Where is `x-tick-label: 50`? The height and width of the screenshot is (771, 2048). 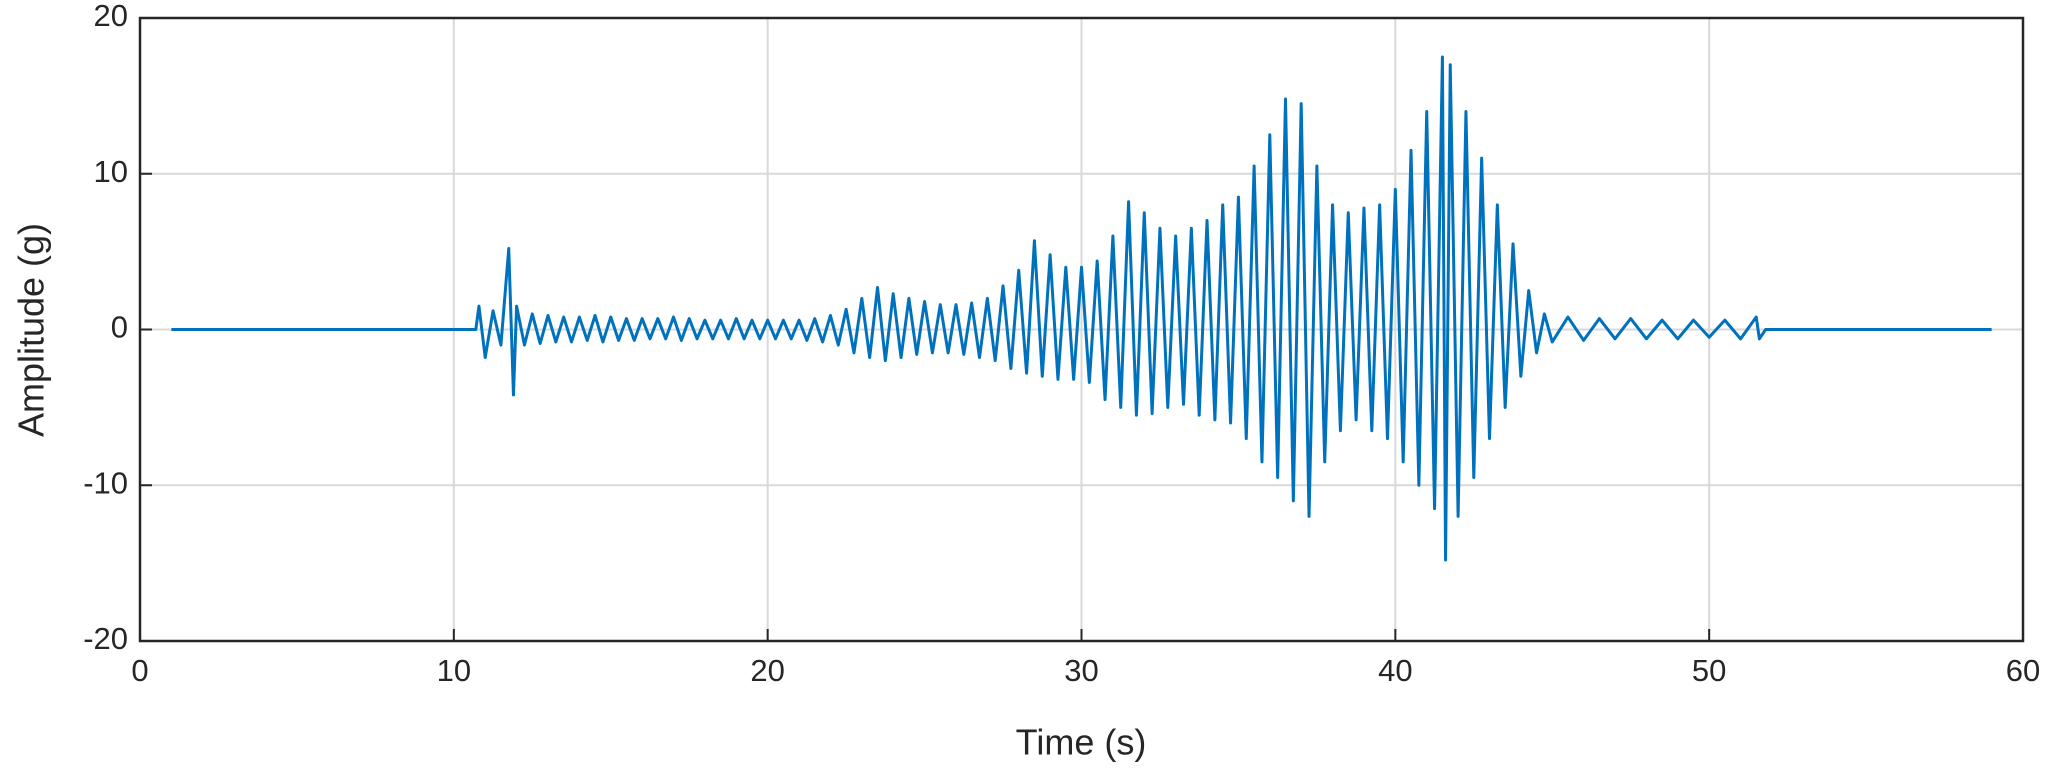 x-tick-label: 50 is located at coordinates (1709, 670).